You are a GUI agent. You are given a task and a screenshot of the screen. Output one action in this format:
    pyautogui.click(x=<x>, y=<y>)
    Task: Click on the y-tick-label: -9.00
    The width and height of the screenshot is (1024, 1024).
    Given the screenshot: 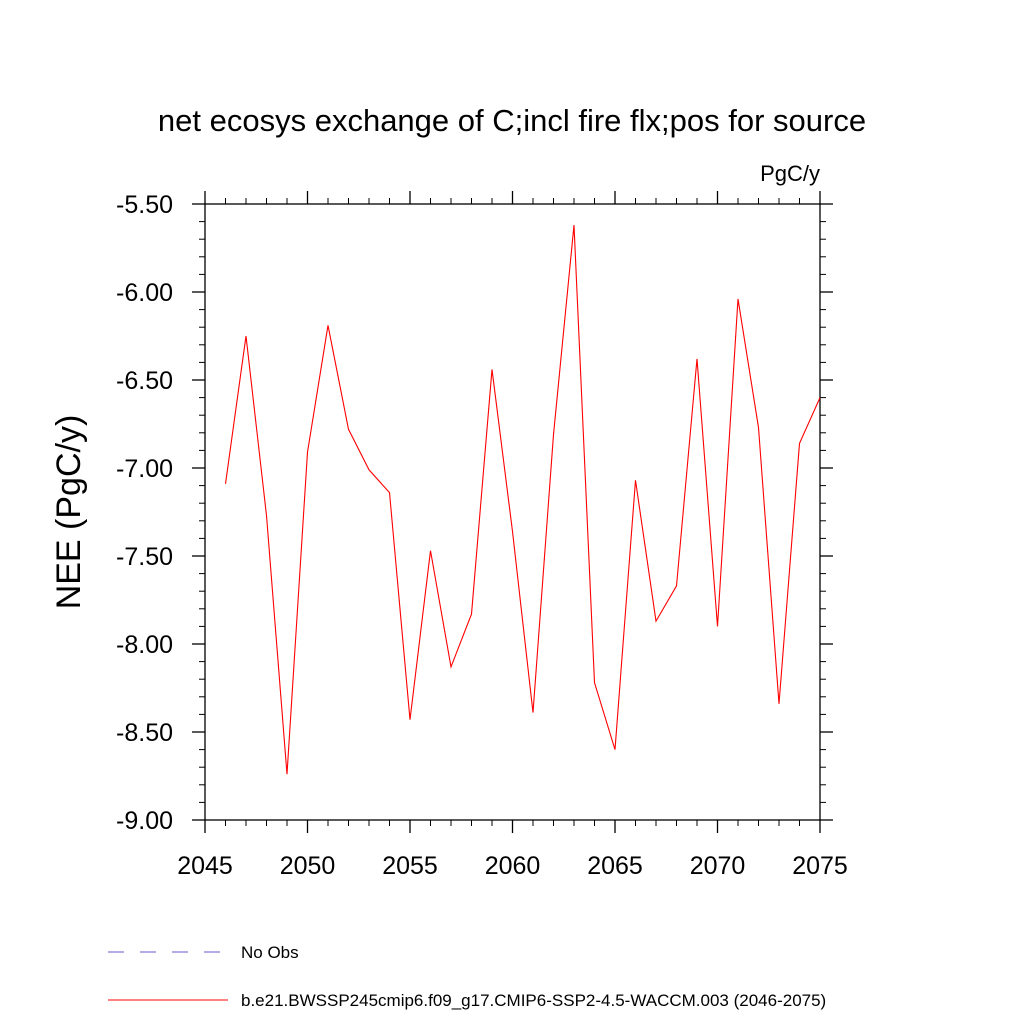 What is the action you would take?
    pyautogui.click(x=144, y=821)
    